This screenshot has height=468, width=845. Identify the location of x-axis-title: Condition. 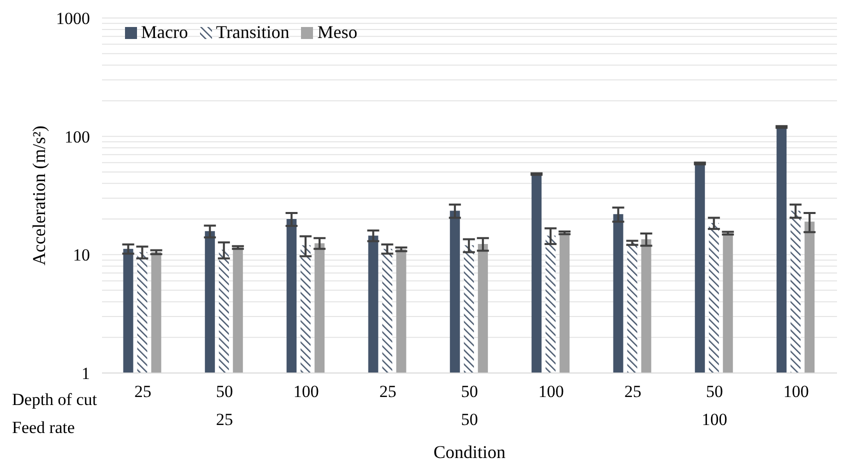
(469, 452).